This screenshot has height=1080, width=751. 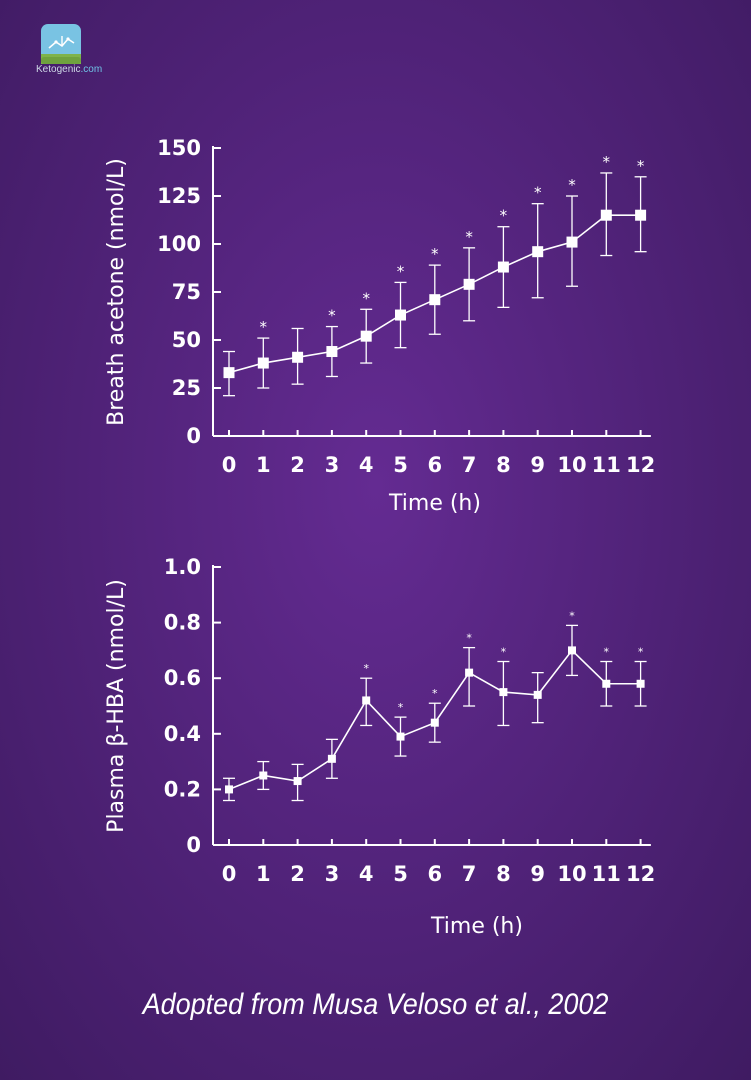 I want to click on y-tick-label: 25, so click(x=186, y=388).